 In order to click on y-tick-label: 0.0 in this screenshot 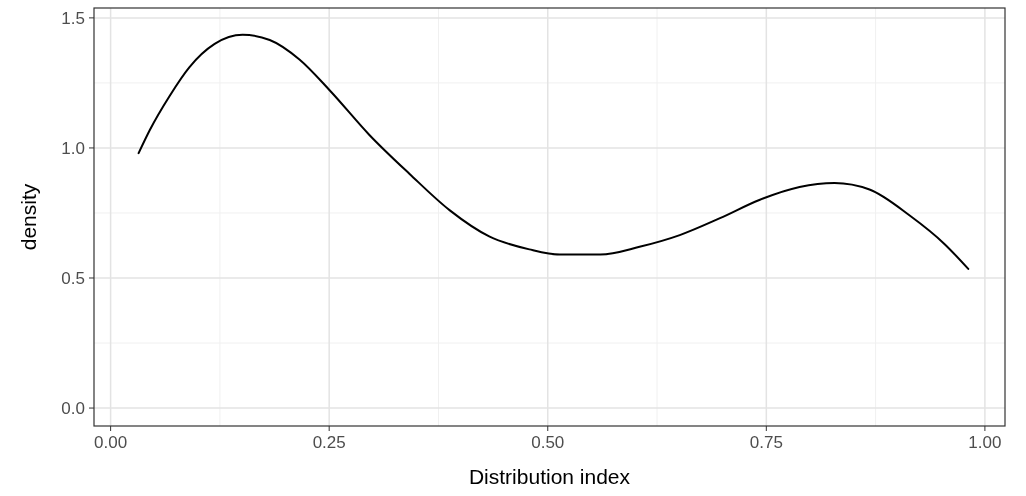, I will do `click(73, 408)`.